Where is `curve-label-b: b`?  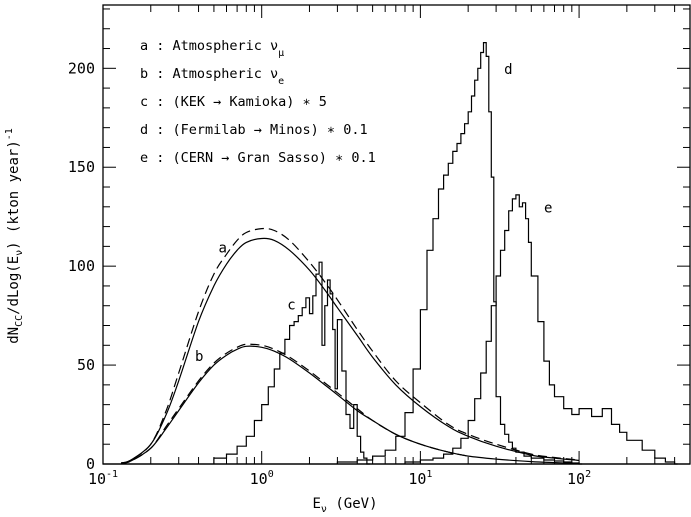 curve-label-b: b is located at coordinates (199, 357).